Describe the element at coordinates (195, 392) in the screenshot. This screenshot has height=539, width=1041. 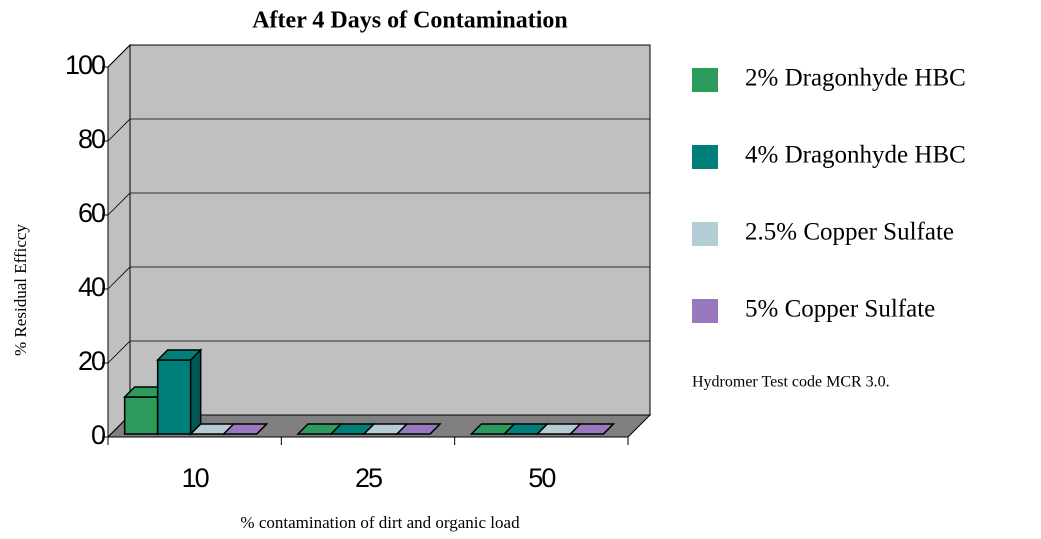
I see `bar-side` at that location.